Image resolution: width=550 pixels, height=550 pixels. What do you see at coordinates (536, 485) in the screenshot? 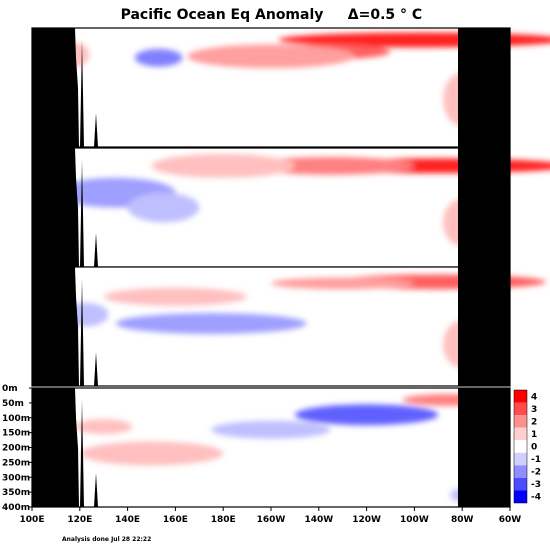
I see `colorbar-tick-label: -3` at bounding box center [536, 485].